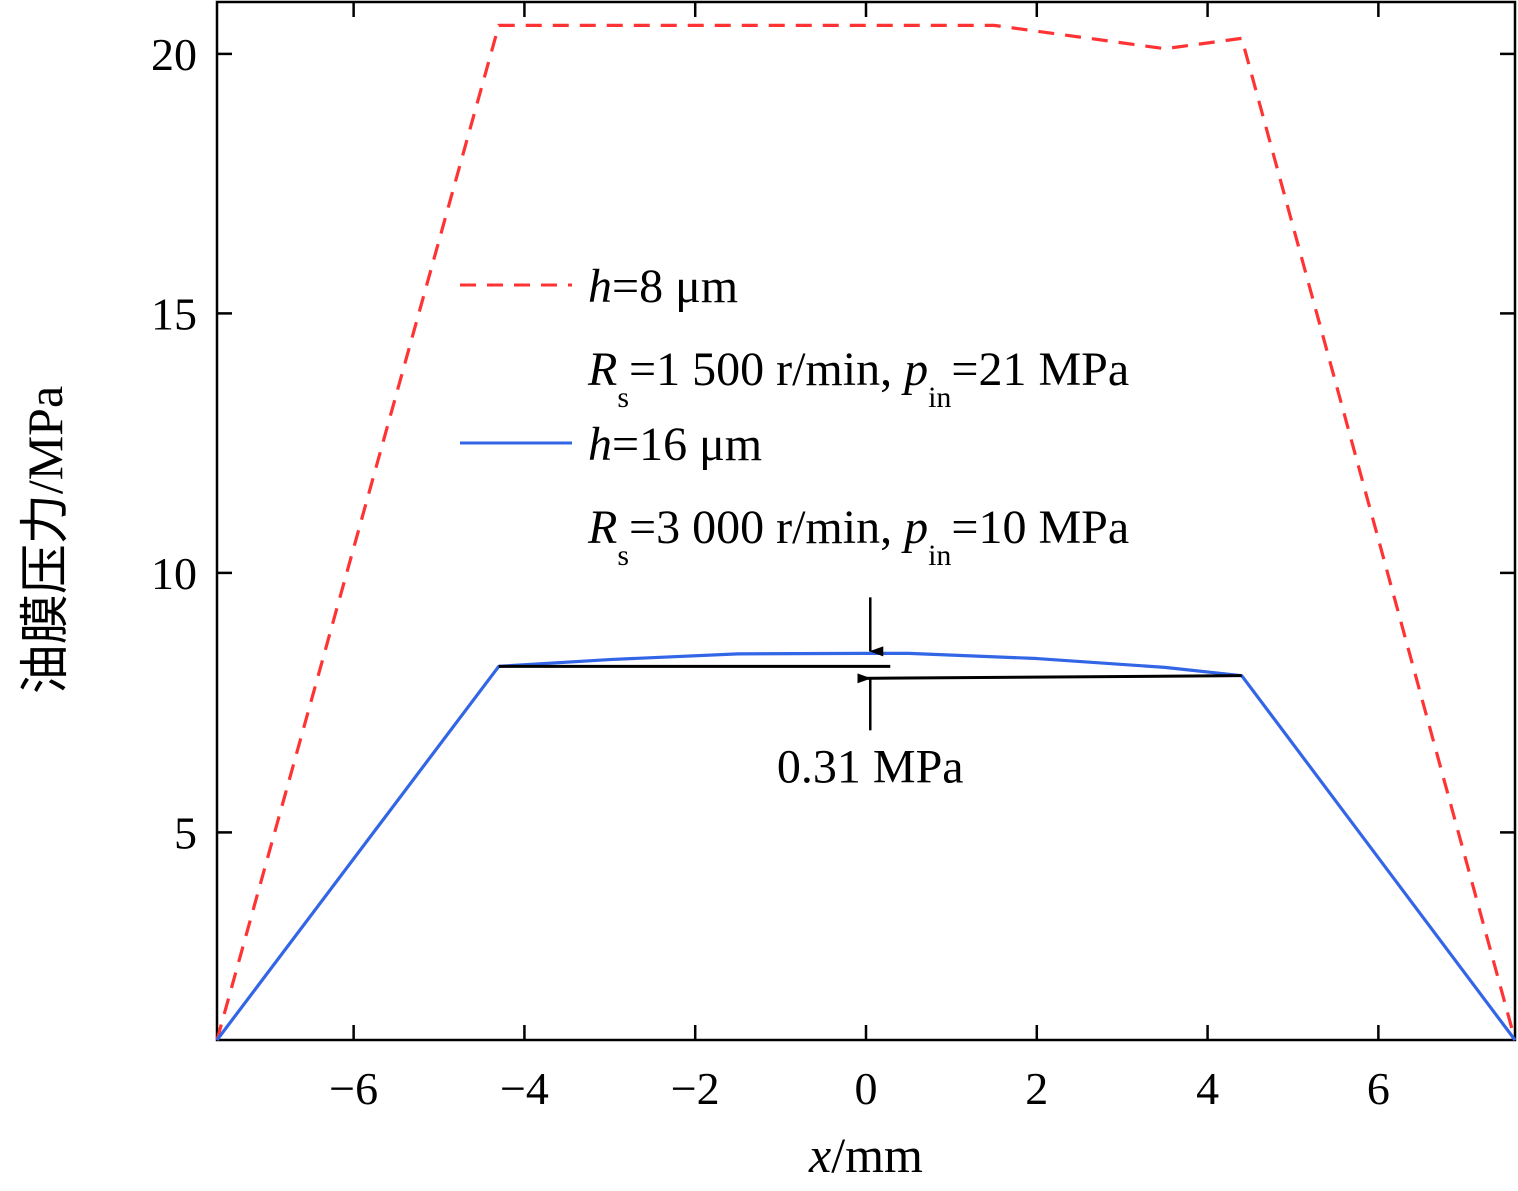 This screenshot has height=1191, width=1518. What do you see at coordinates (858, 536) in the screenshot?
I see `legend-condition-h16: Rs=3 000 r/min, pin=10 MPa` at bounding box center [858, 536].